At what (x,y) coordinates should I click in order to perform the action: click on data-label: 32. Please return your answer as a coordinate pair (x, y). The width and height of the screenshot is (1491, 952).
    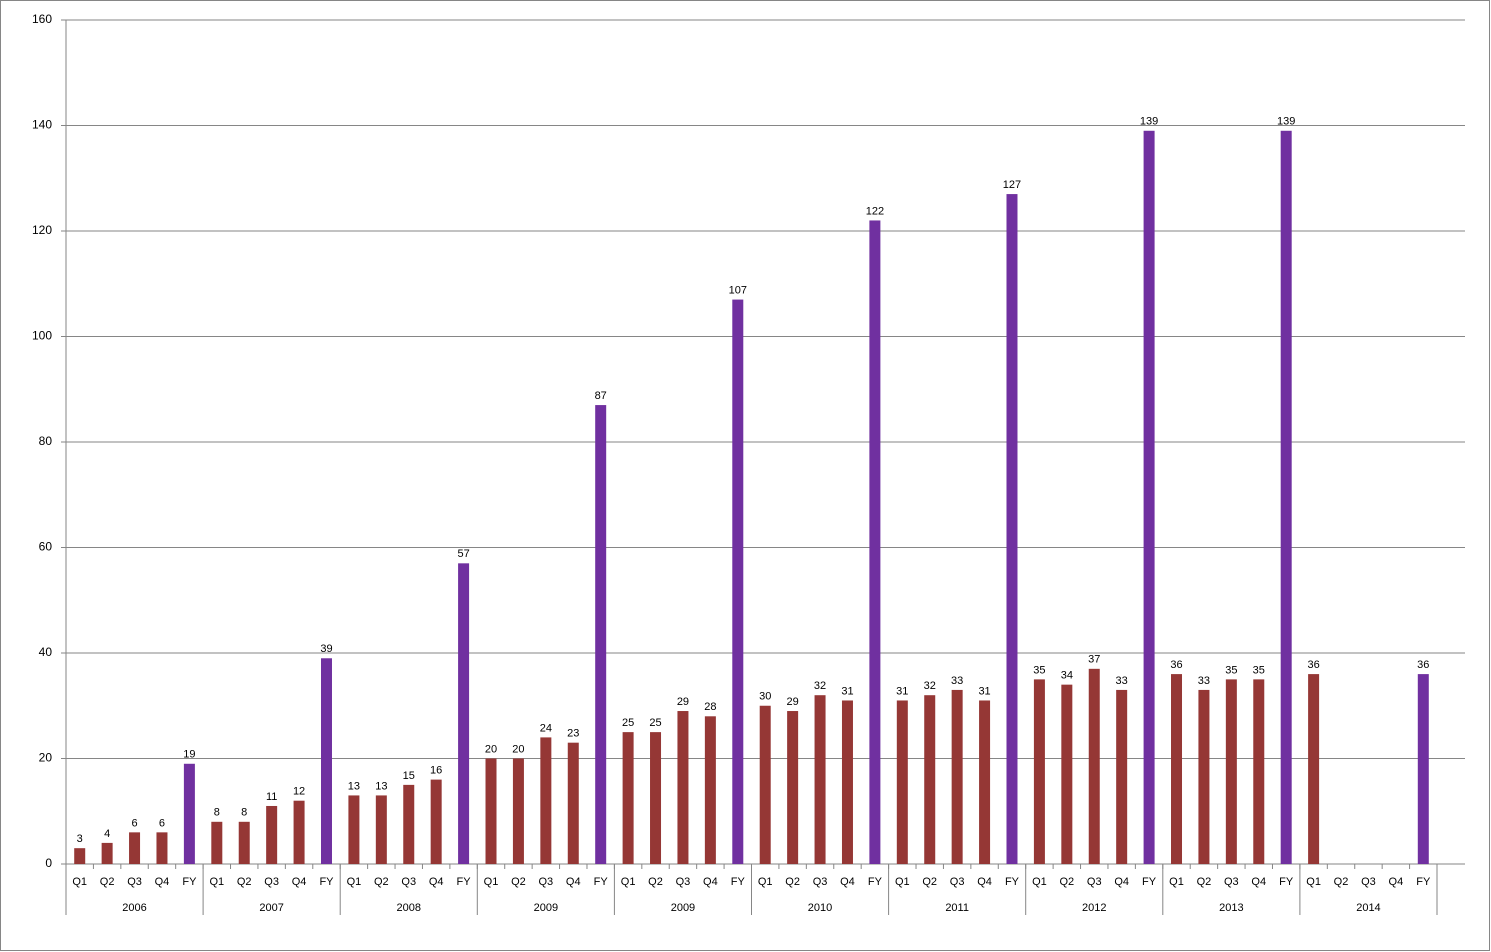
    Looking at the image, I should click on (820, 686).